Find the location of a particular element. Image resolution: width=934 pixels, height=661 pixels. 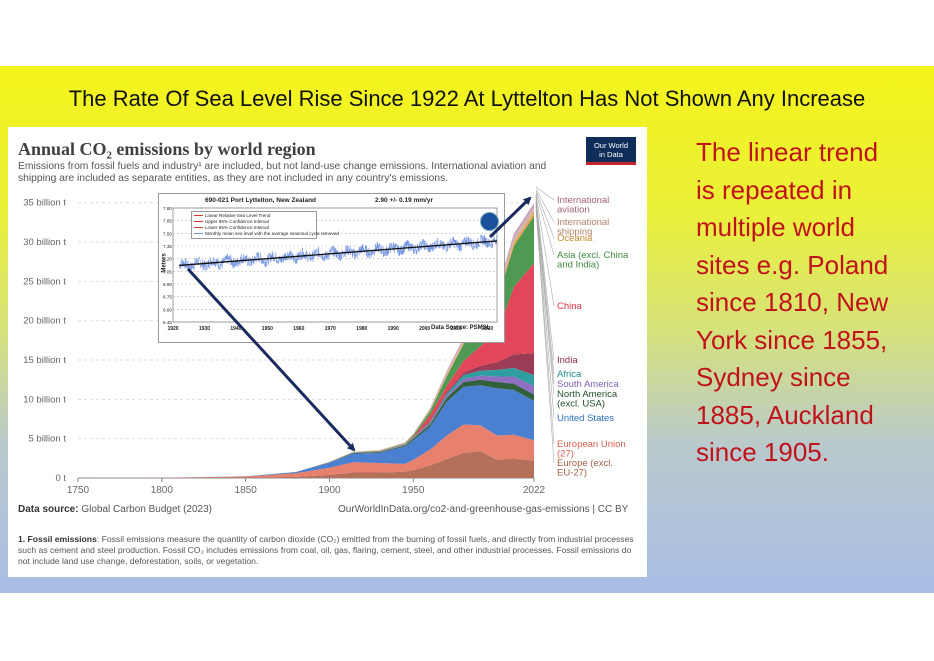

chart-title: Annual CO₂ emissions by world region is located at coordinates (167, 149).